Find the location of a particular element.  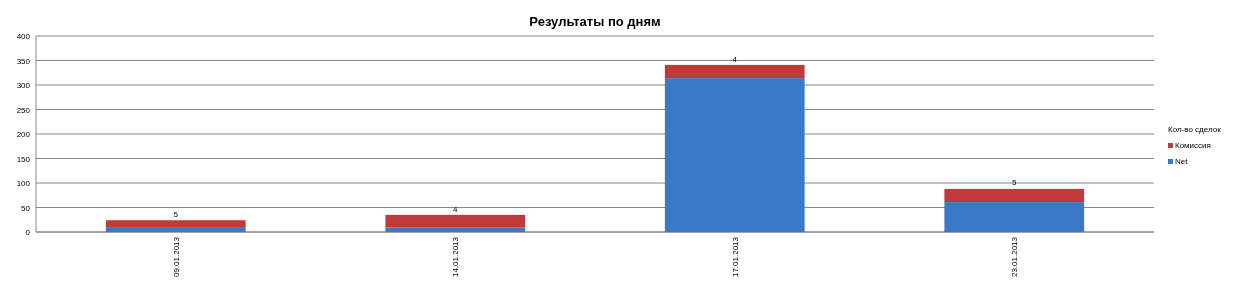

x-tick-label: 17.01.2013 is located at coordinates (735, 257).